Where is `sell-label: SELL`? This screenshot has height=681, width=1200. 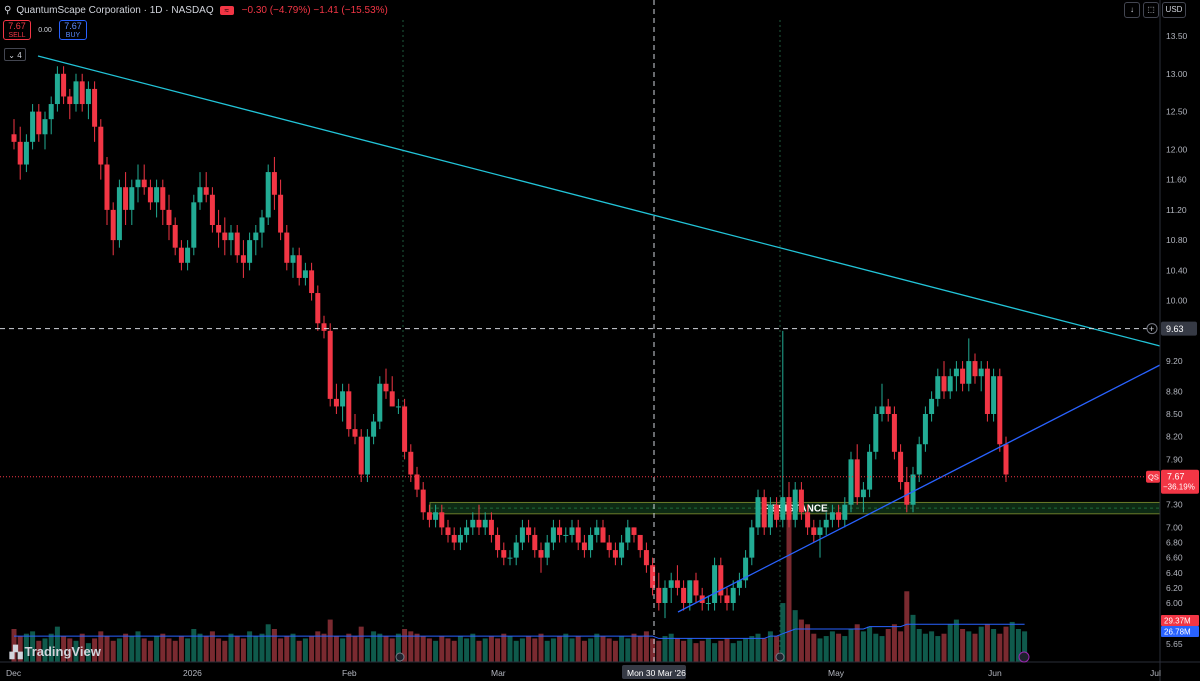
sell-label: SELL is located at coordinates (17, 35).